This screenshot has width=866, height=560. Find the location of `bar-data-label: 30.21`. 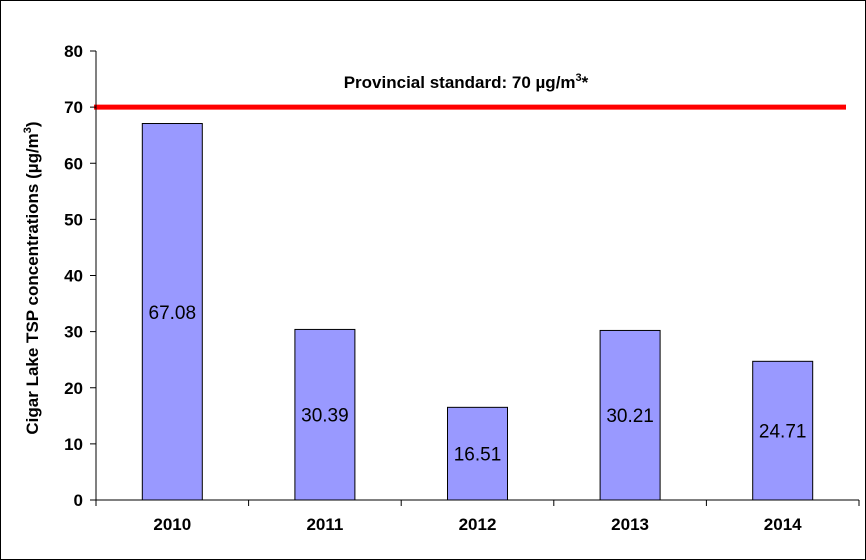

bar-data-label: 30.21 is located at coordinates (630, 416).